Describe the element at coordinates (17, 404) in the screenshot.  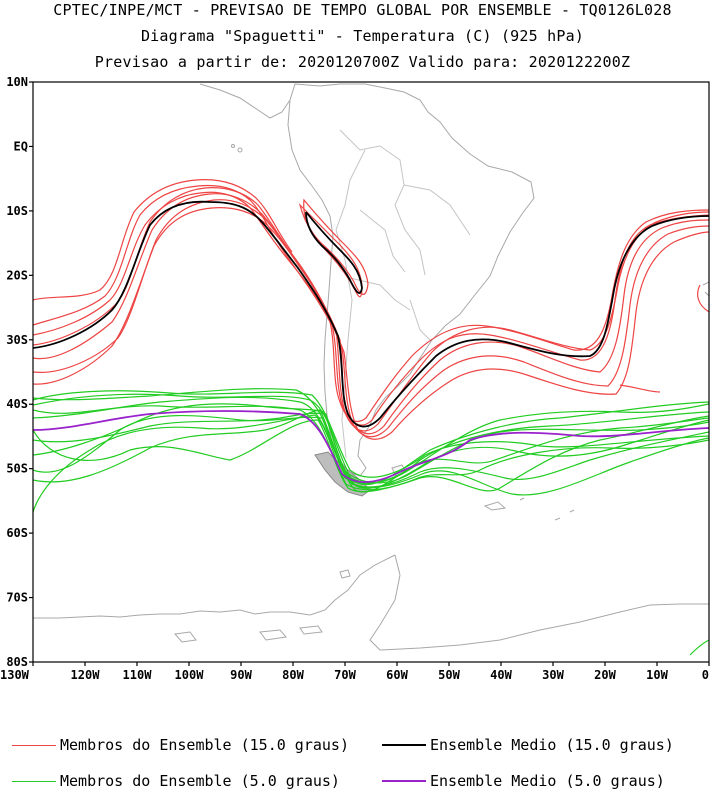
I see `lat-tick-label: 40S` at that location.